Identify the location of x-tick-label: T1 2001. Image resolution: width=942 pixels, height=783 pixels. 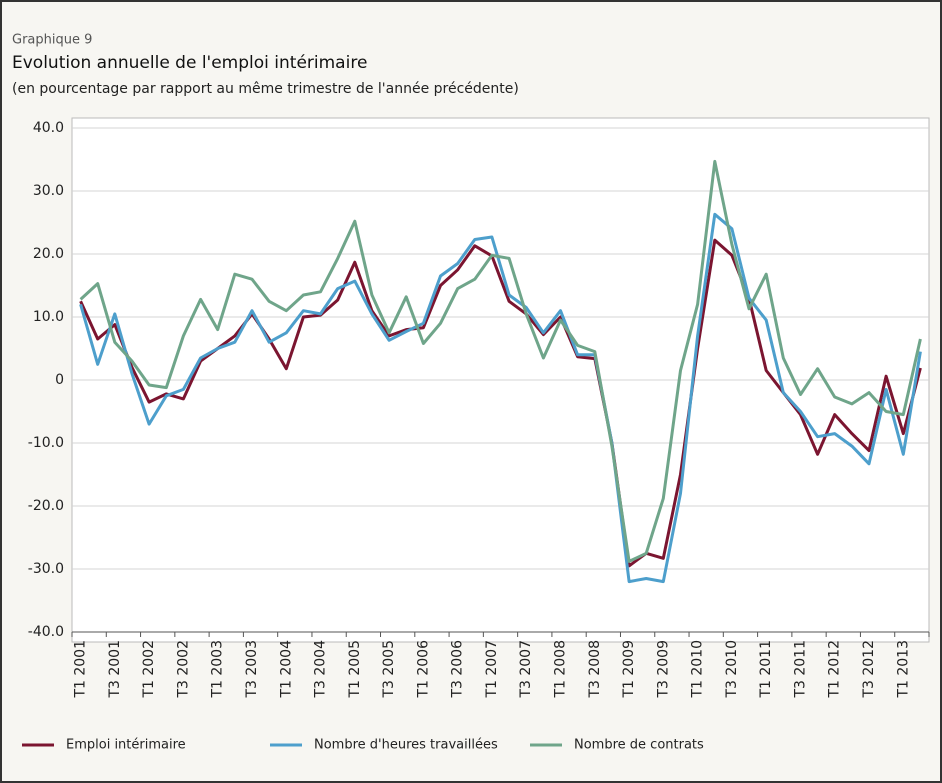
(81, 669).